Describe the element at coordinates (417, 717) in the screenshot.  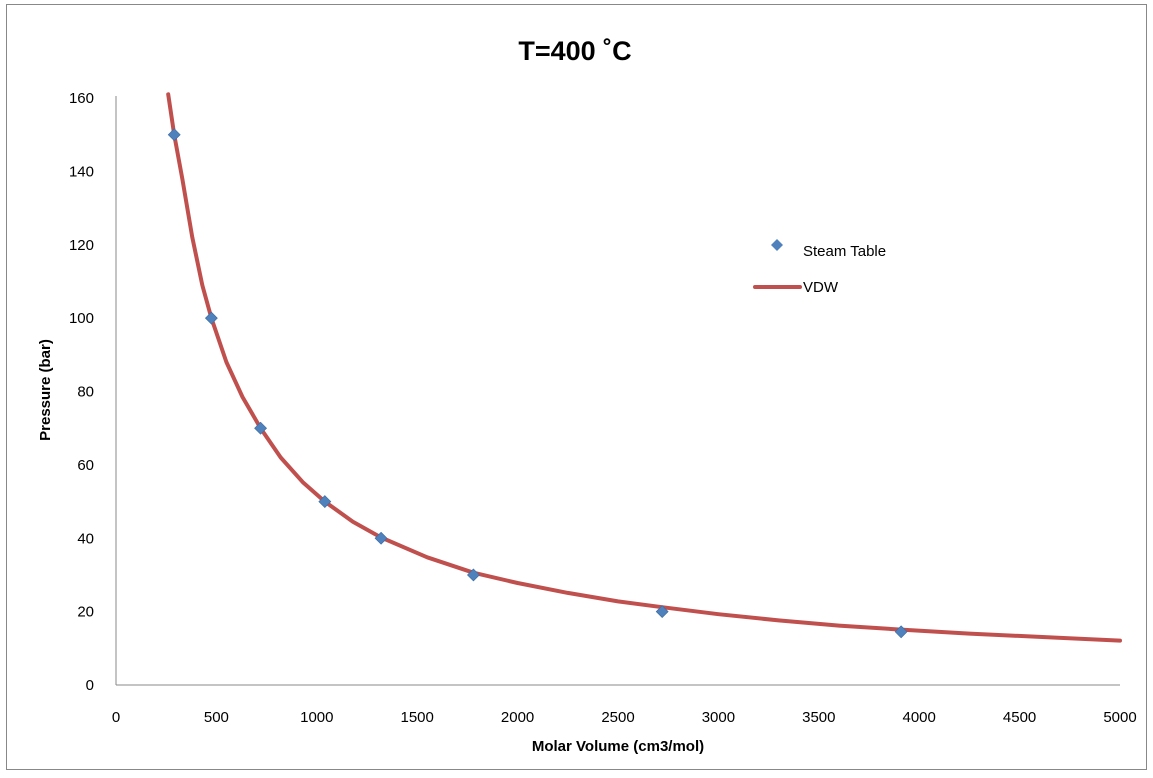
I see `x-tick-label: 1500` at that location.